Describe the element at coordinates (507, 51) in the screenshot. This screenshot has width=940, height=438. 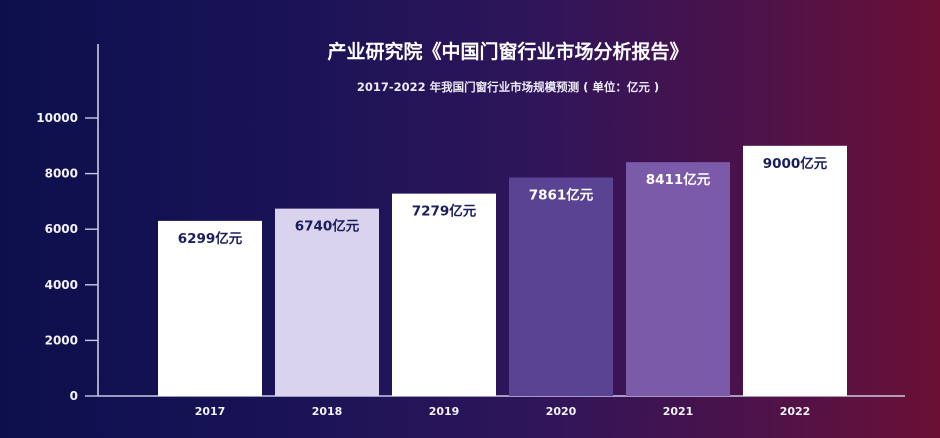
I see `chart-title: 产业研究院《中国门窗行业市场分析报告》` at that location.